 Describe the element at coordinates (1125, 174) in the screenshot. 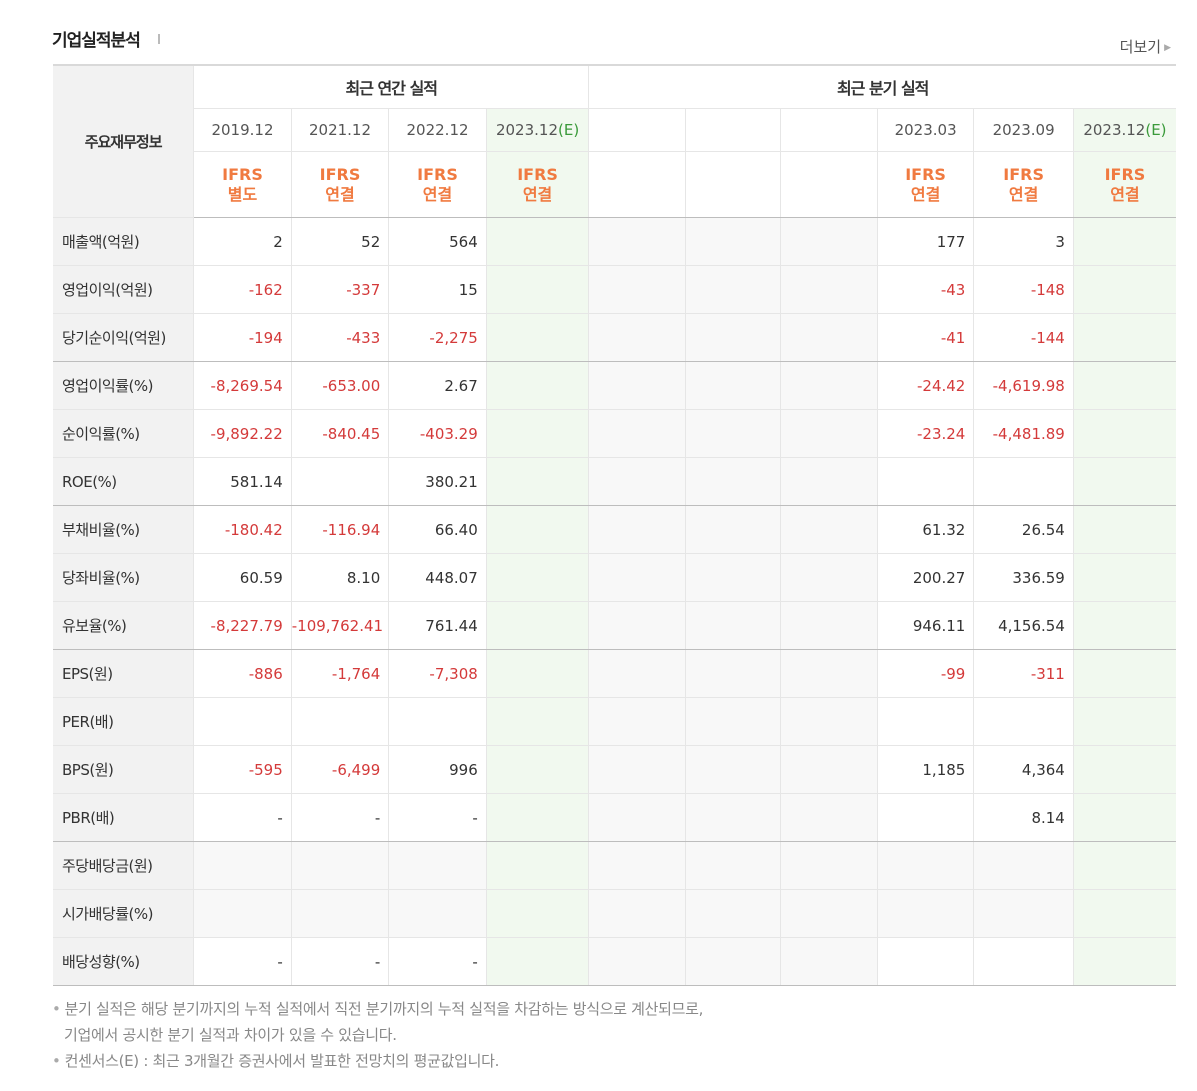

I see `ifrs-standard: IFRS` at that location.